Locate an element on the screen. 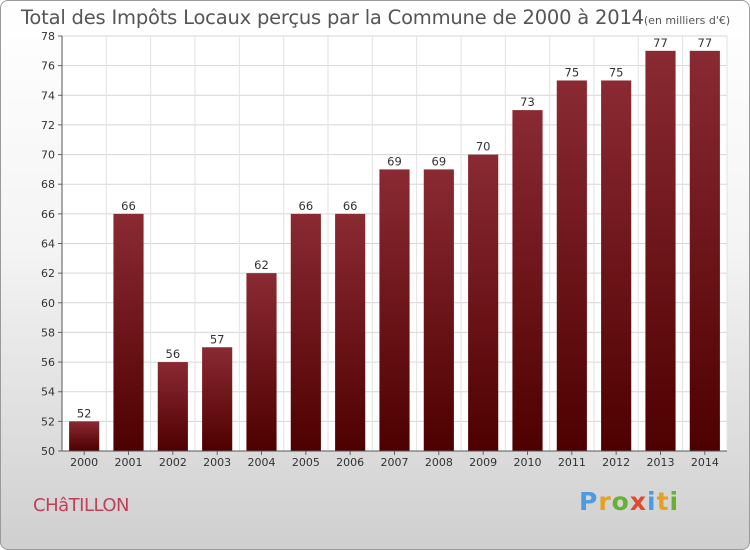 Image resolution: width=750 pixels, height=550 pixels. bar-2003 is located at coordinates (217, 399).